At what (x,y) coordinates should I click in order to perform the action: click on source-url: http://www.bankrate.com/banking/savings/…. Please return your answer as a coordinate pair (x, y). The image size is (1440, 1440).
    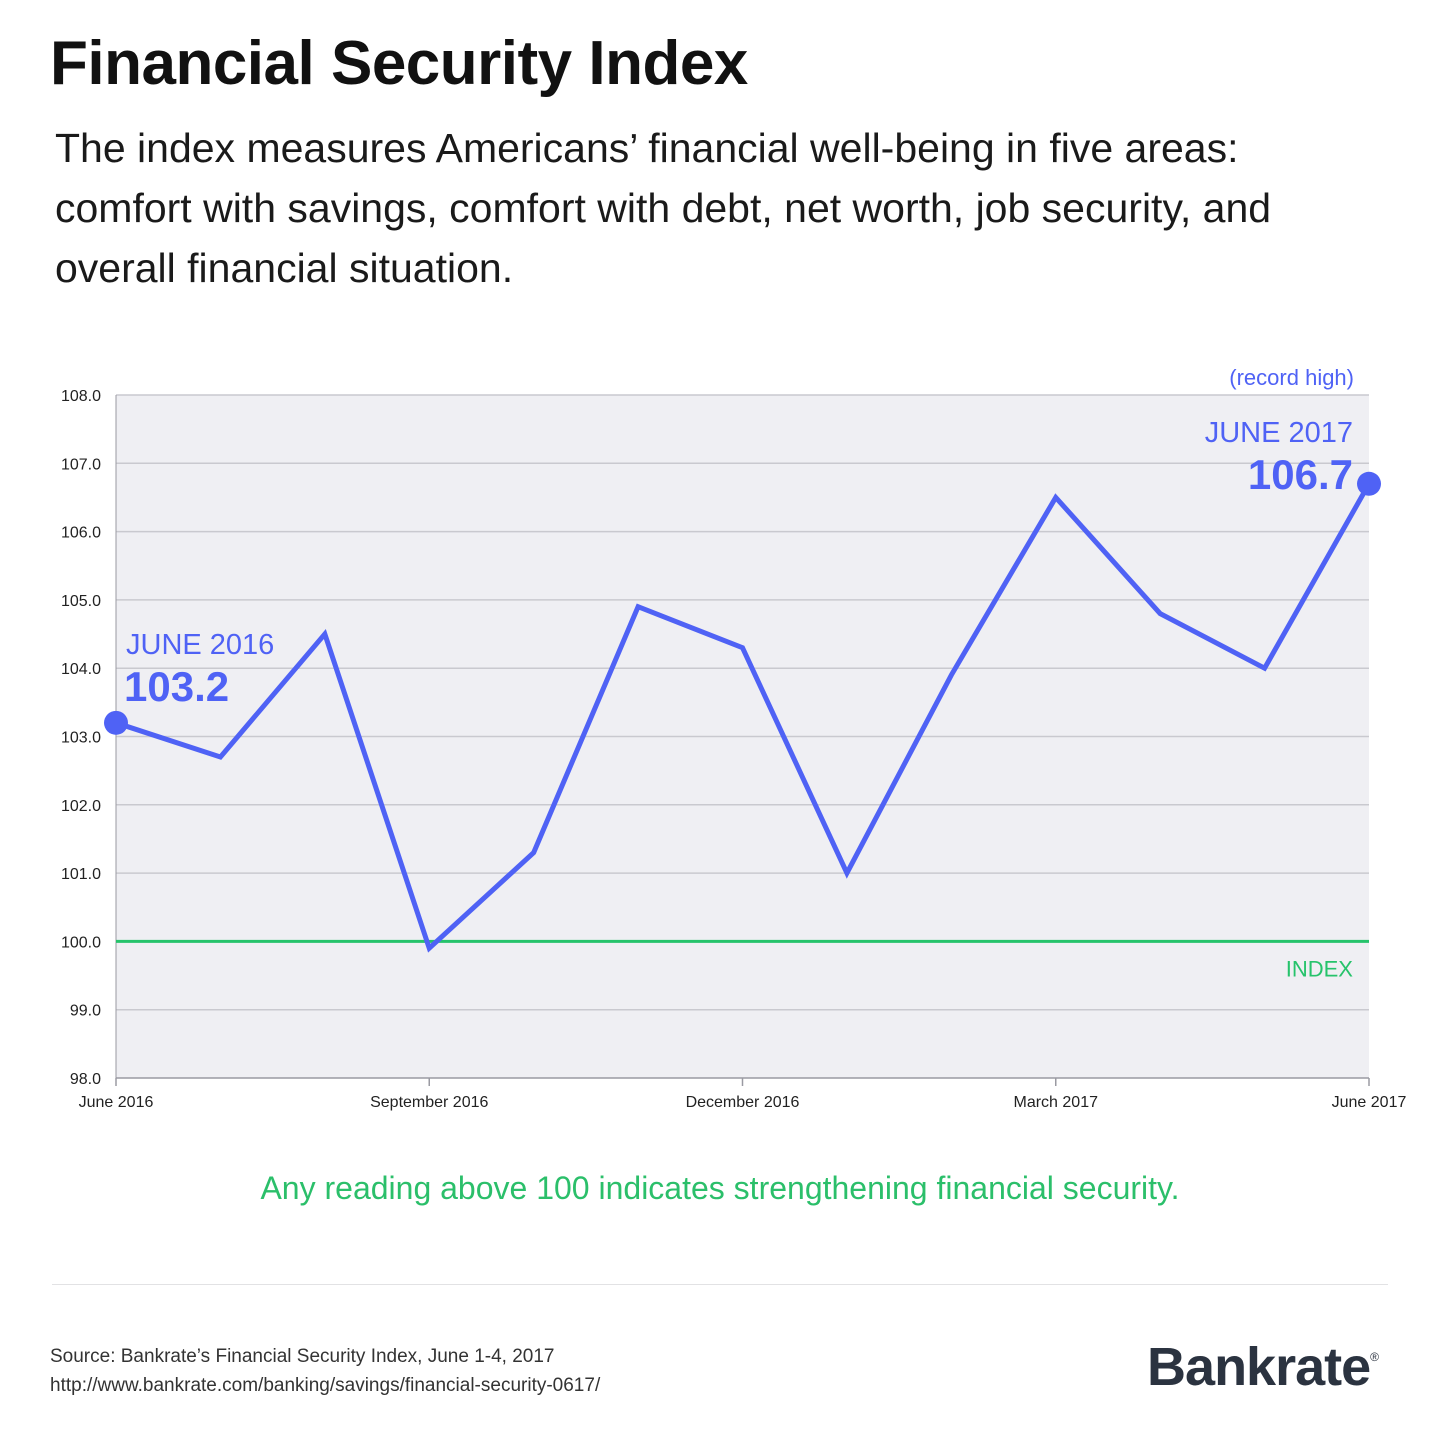
    Looking at the image, I should click on (325, 1385).